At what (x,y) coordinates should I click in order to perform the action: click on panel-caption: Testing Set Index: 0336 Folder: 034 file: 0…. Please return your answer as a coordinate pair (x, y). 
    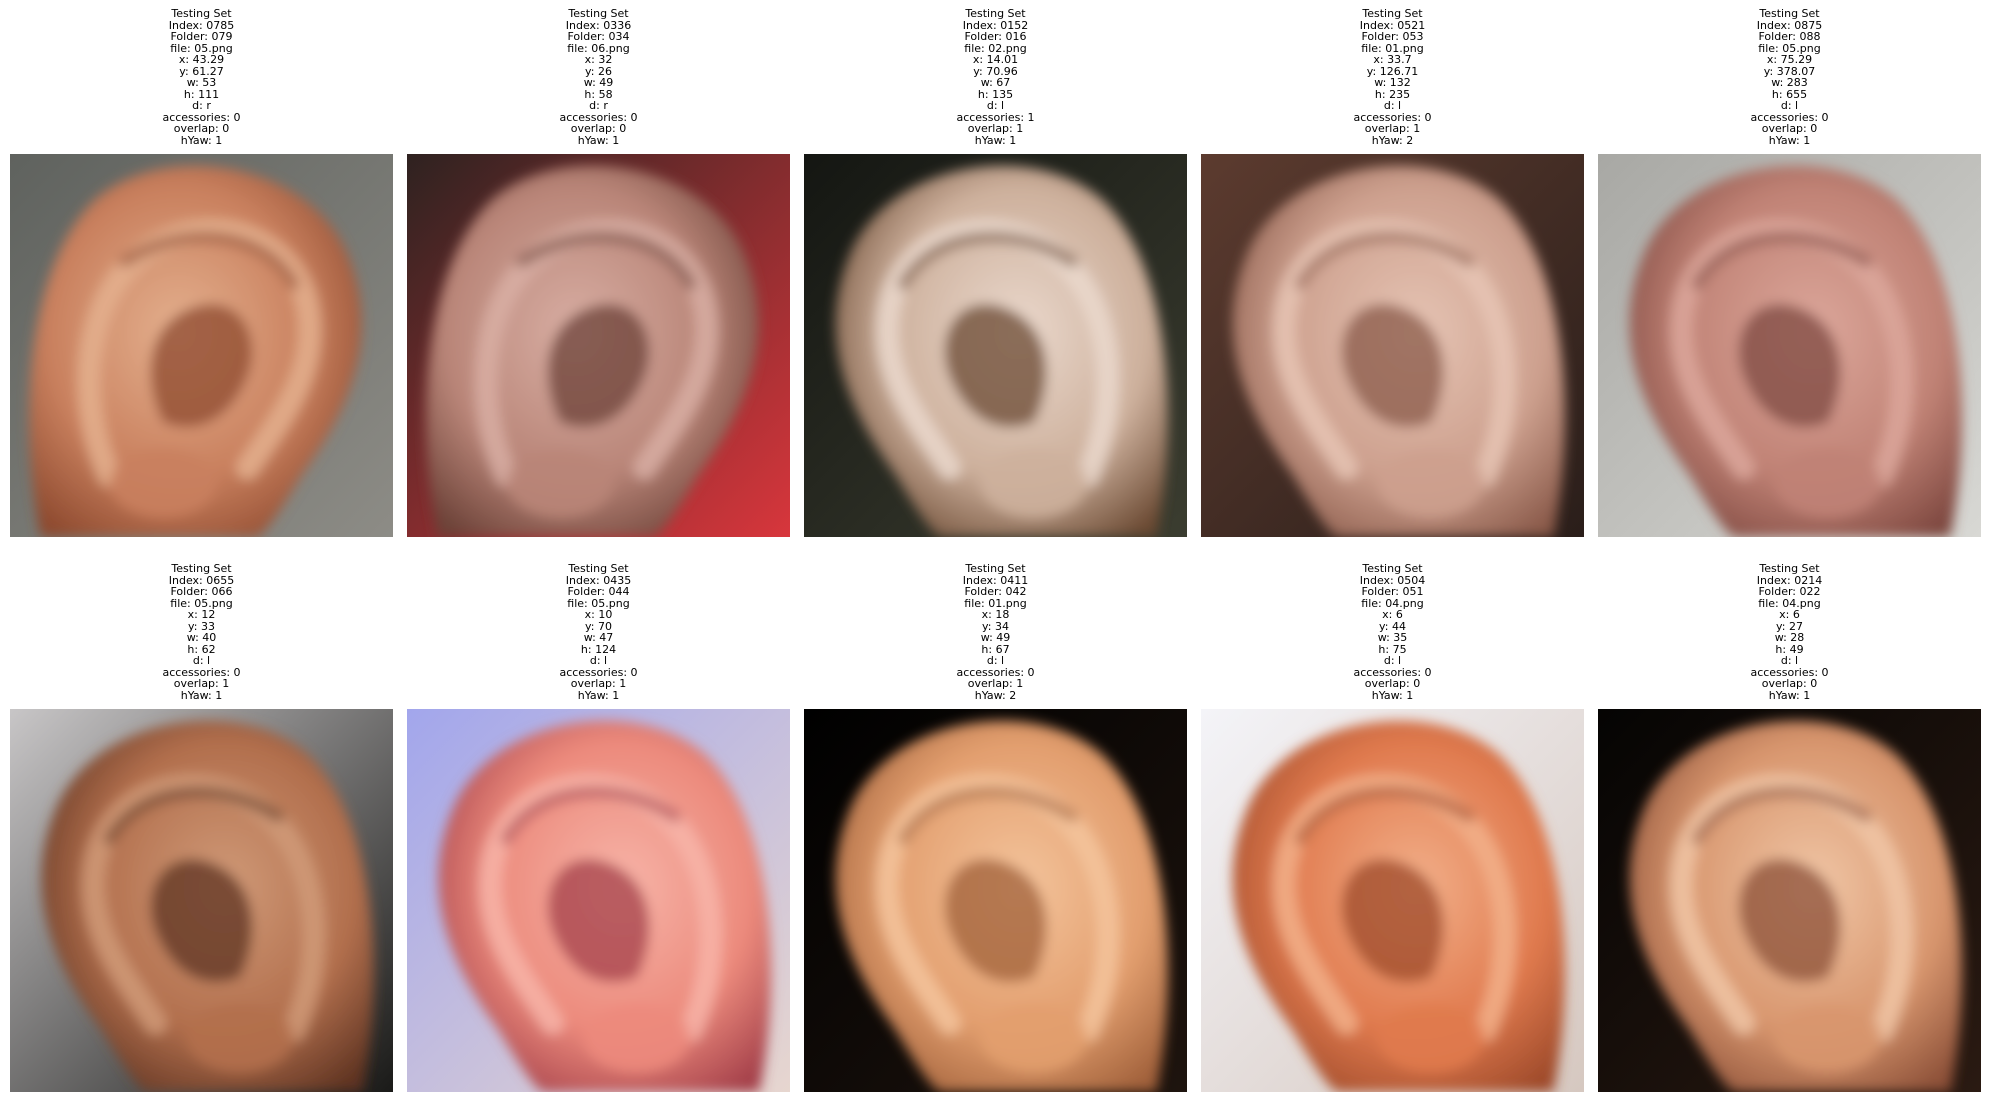
    Looking at the image, I should click on (598, 77).